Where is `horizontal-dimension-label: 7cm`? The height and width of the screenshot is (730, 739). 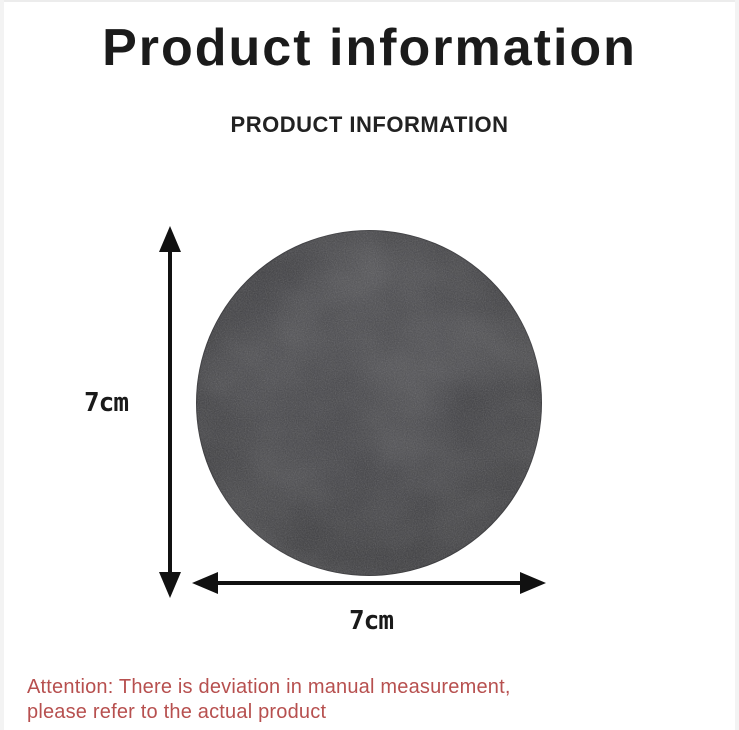 horizontal-dimension-label: 7cm is located at coordinates (371, 621).